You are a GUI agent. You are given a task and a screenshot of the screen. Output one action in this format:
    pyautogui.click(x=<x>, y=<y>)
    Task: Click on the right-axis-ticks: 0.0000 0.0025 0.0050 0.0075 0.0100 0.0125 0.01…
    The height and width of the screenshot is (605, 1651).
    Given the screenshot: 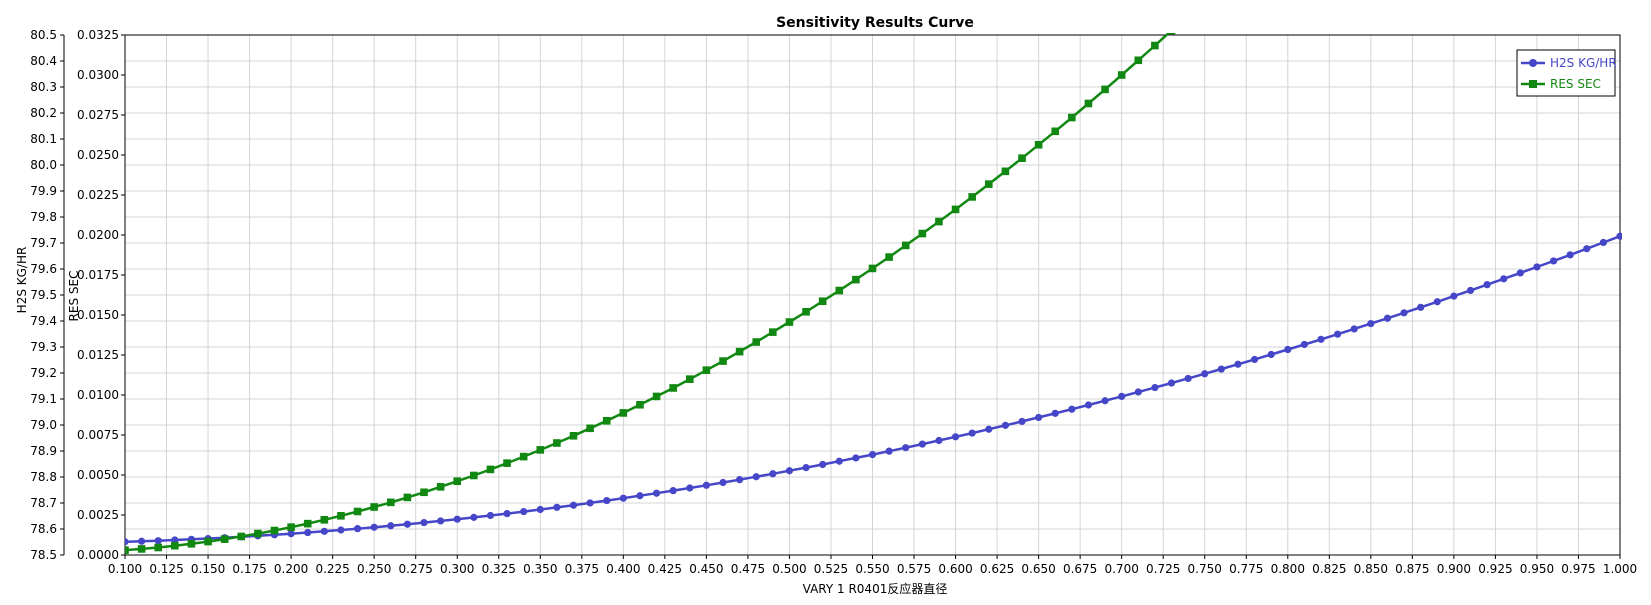 What is the action you would take?
    pyautogui.click(x=101, y=295)
    